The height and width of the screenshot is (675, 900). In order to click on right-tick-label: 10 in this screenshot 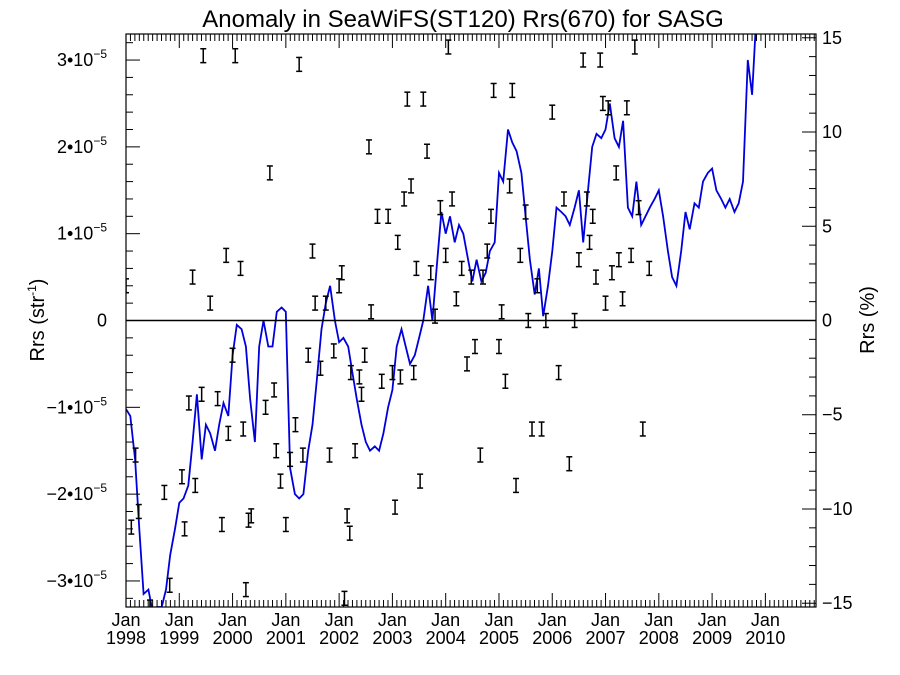, I will do `click(832, 132)`.